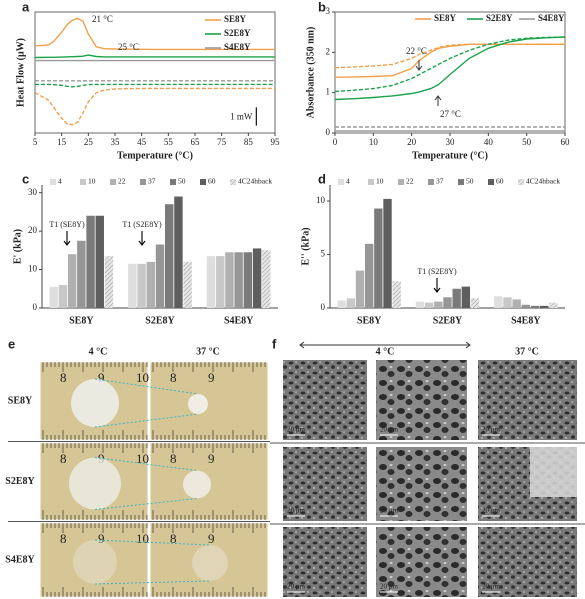 The image size is (585, 599). I want to click on legend-label: 22, so click(122, 181).